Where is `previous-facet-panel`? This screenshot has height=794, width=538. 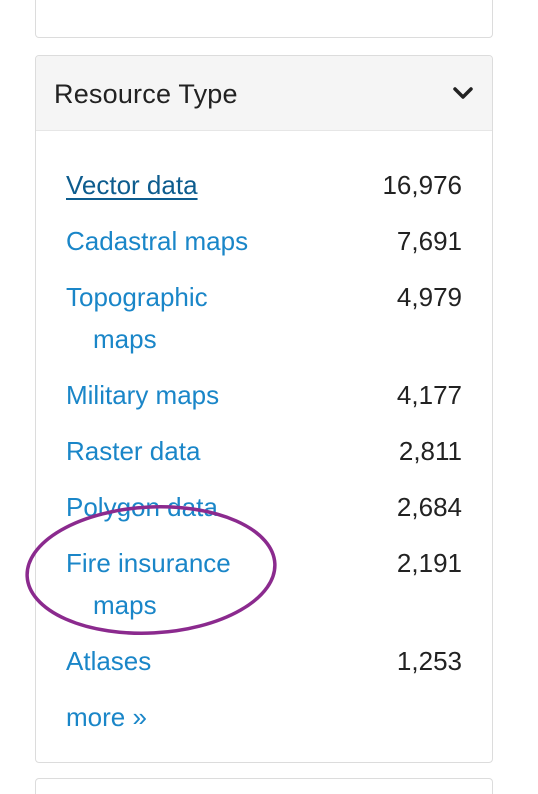 previous-facet-panel is located at coordinates (264, 19).